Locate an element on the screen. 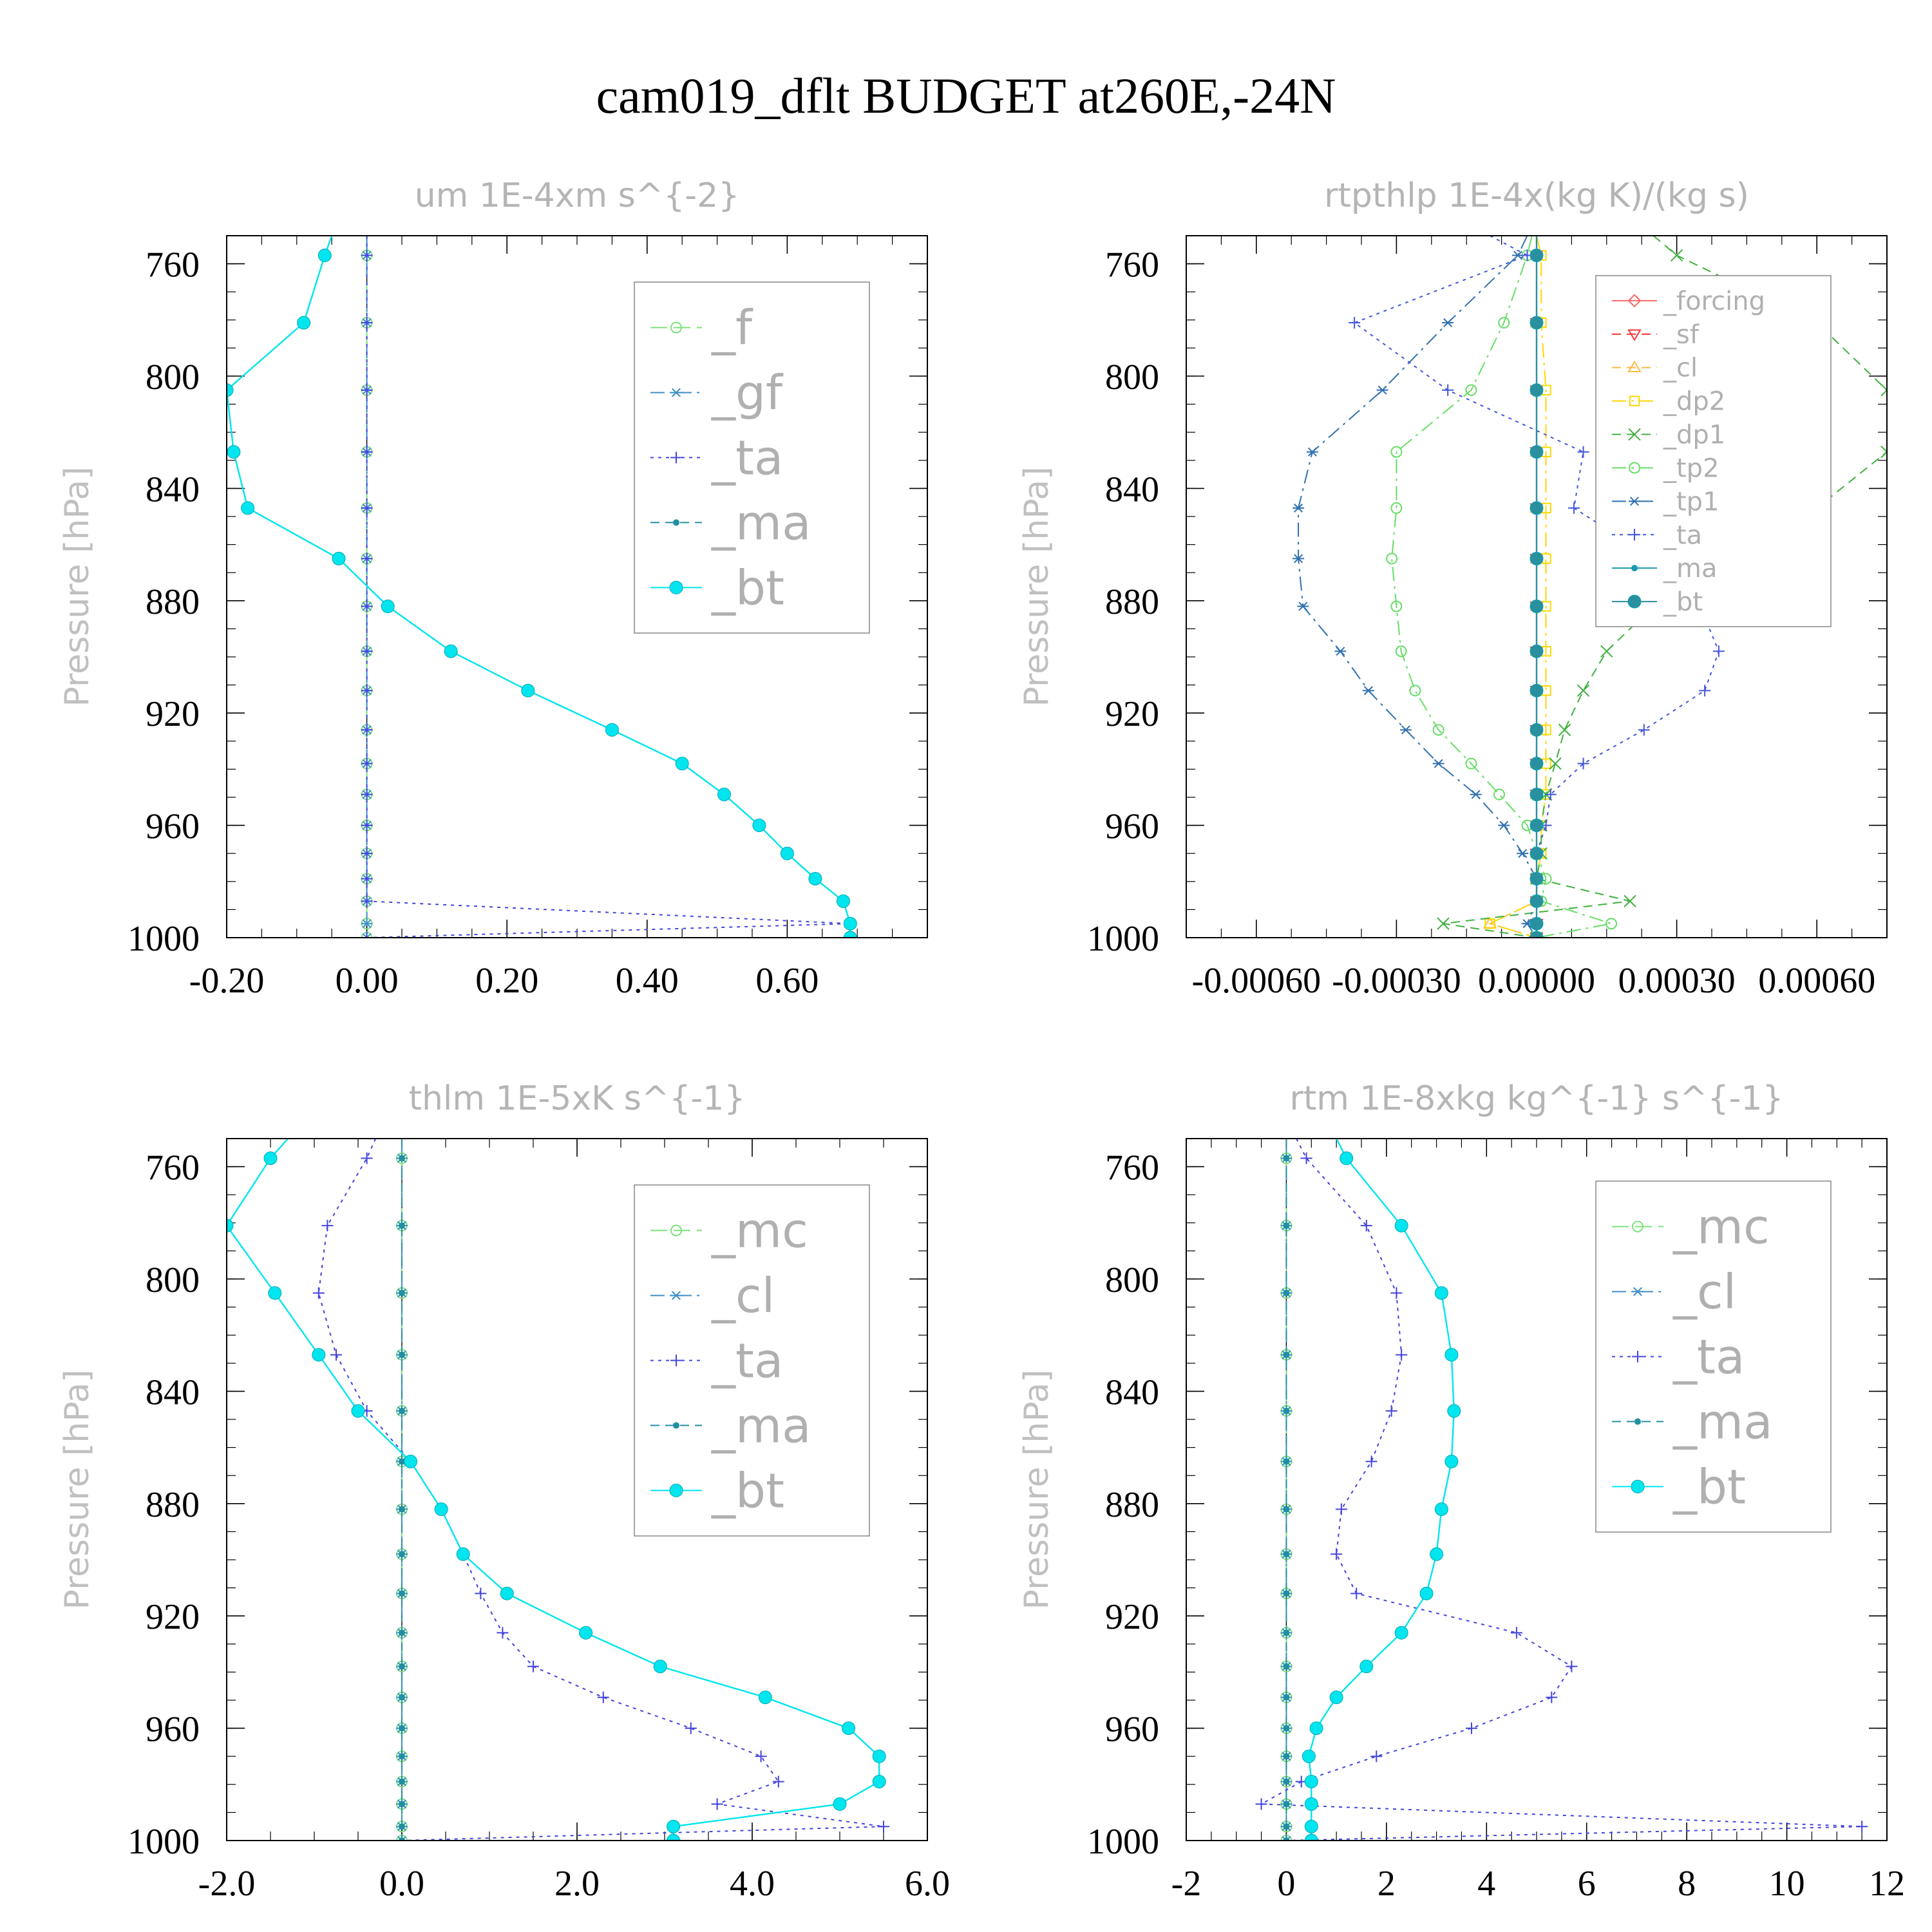 The image size is (1932, 1932). series-tp2 is located at coordinates (1502, 587).